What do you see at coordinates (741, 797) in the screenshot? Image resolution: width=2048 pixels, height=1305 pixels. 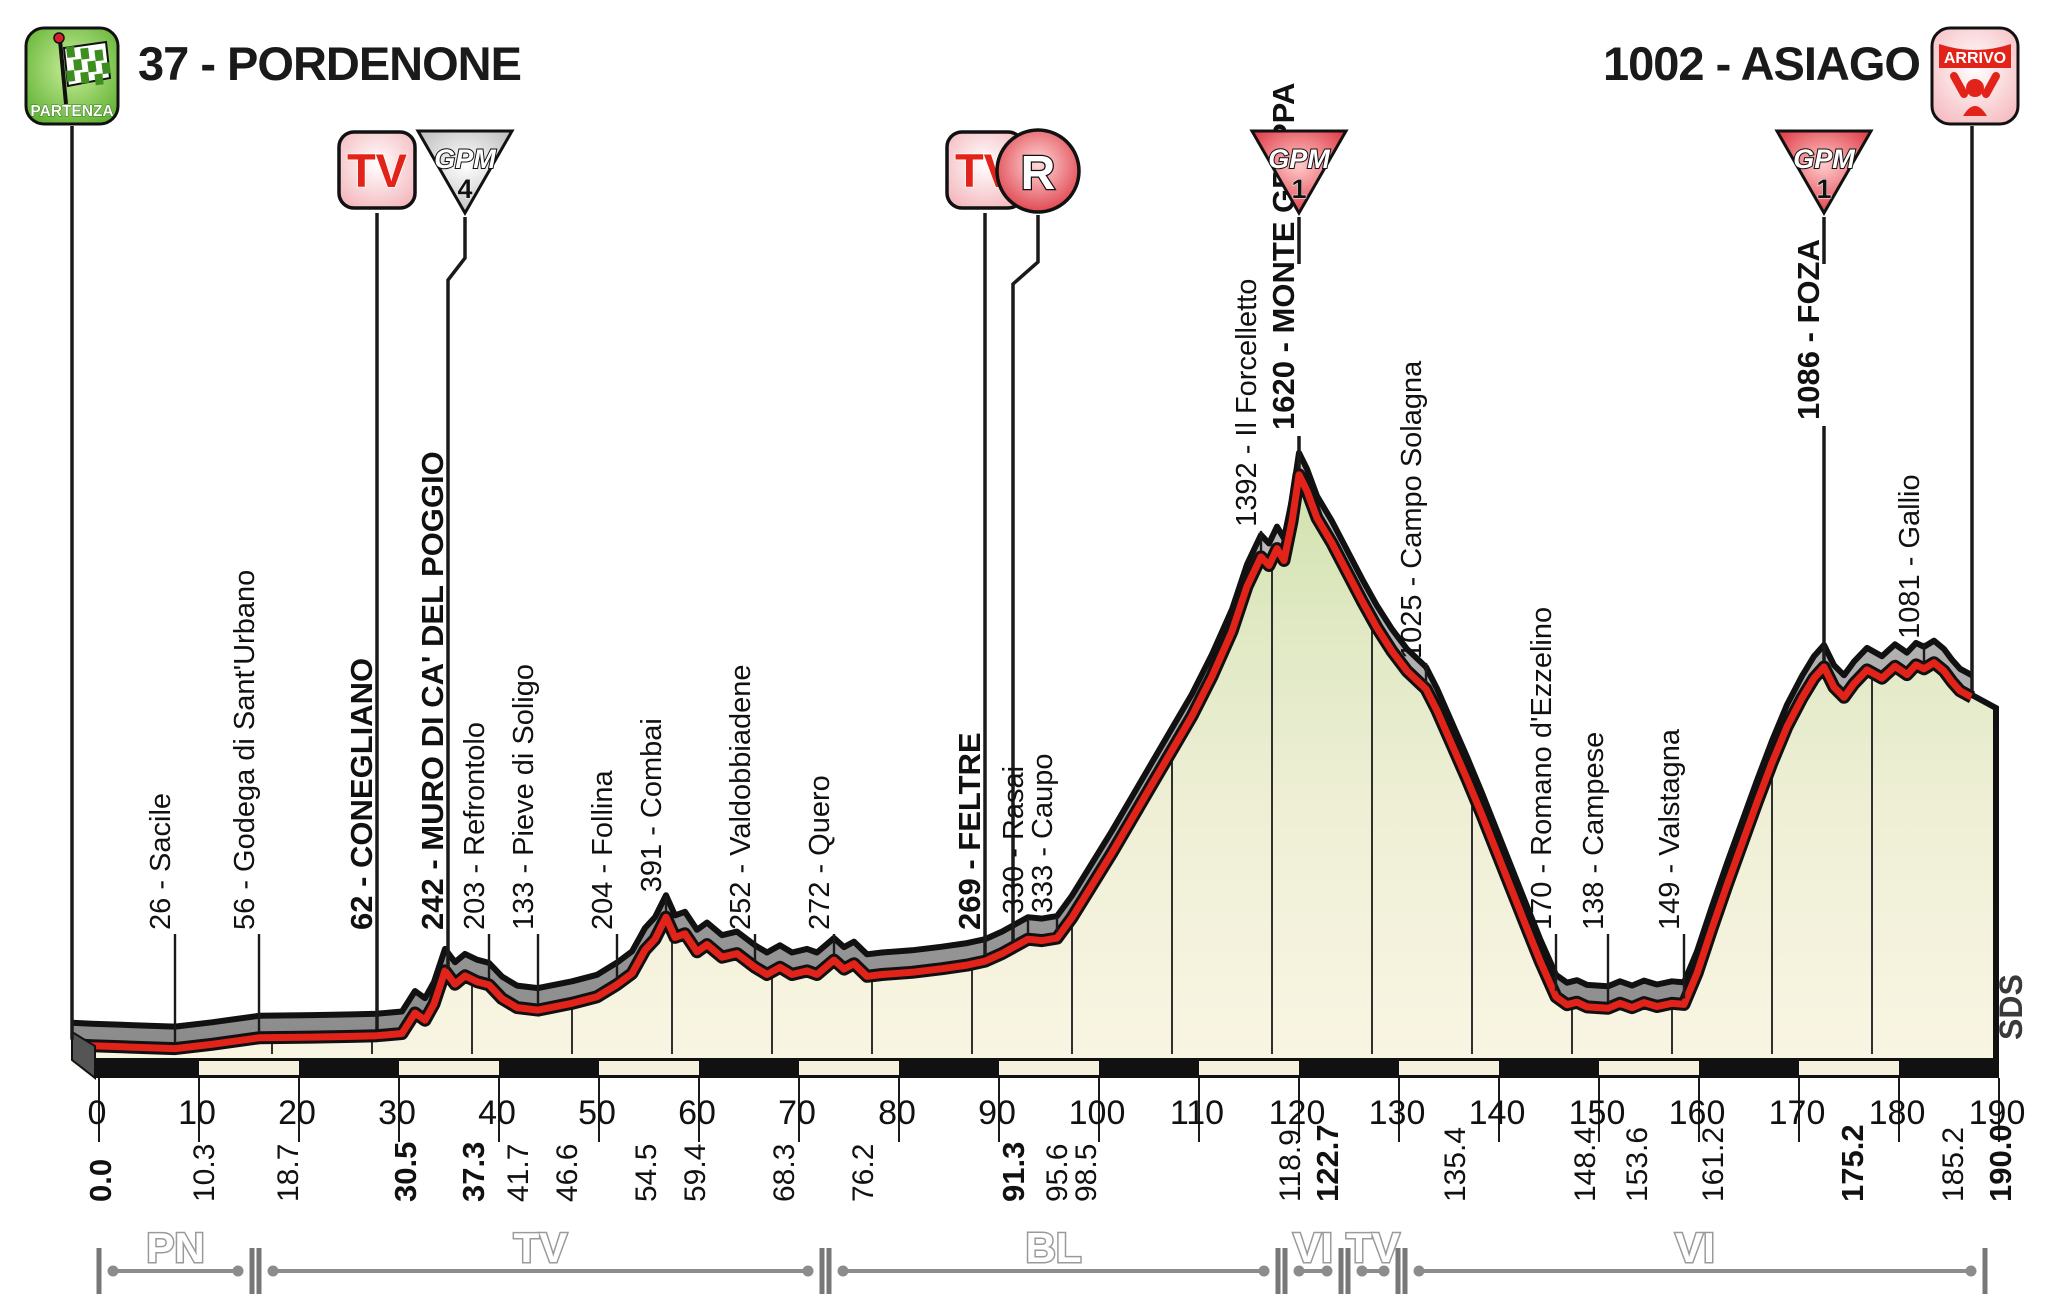 I see `waypoint-label: 252 - Valdobbiadene` at bounding box center [741, 797].